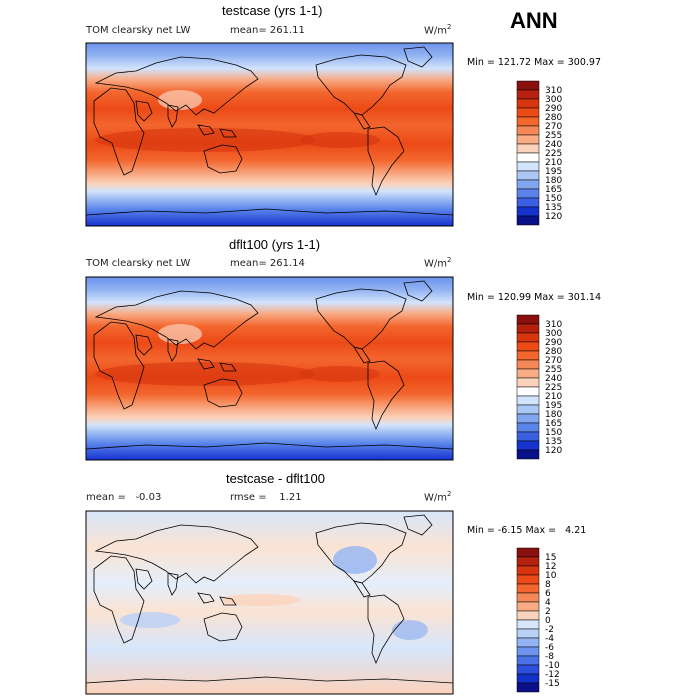 The width and height of the screenshot is (700, 700). I want to click on panel1-field-label: TOM clearsky net LW, so click(138, 30).